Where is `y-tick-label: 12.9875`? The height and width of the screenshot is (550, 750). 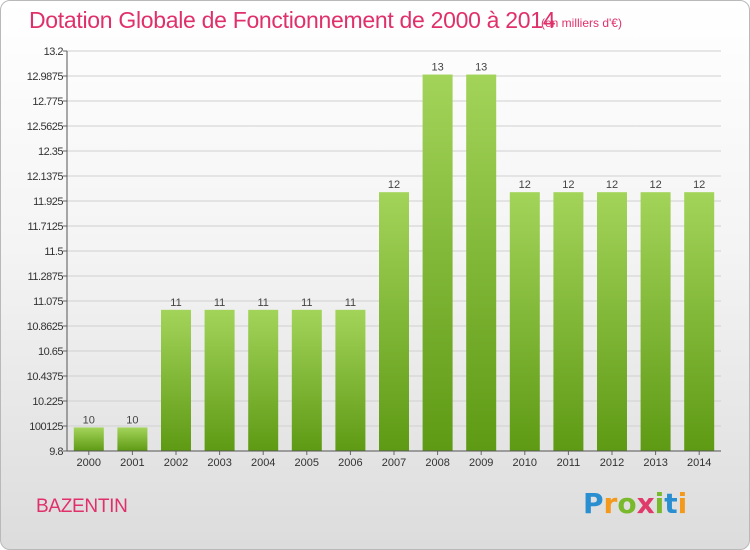 y-tick-label: 12.9875 is located at coordinates (45, 77).